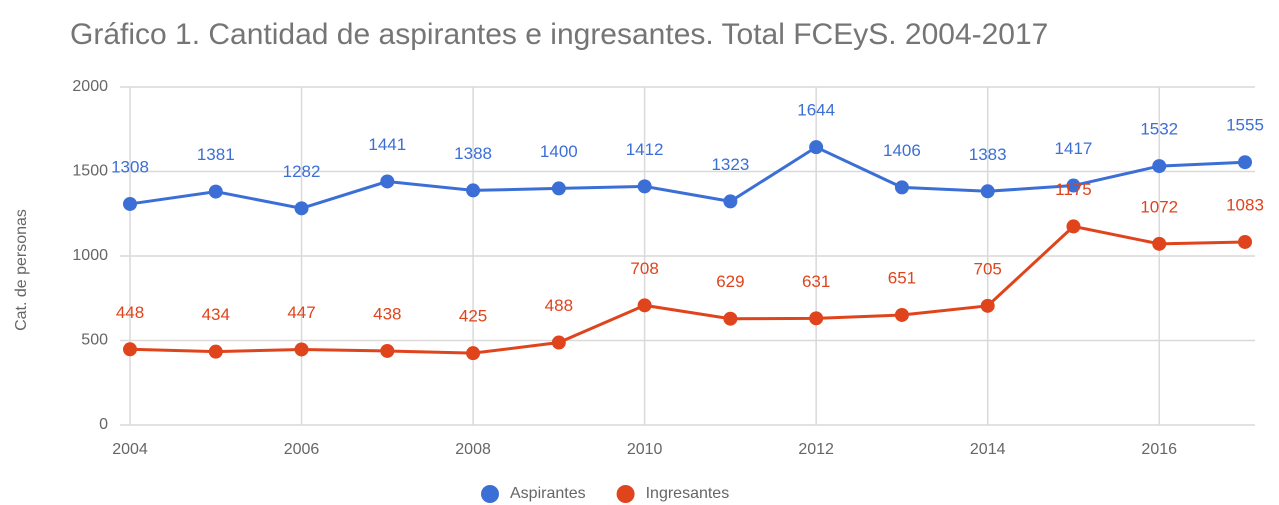  I want to click on x-tick-label: 2016, so click(1159, 449).